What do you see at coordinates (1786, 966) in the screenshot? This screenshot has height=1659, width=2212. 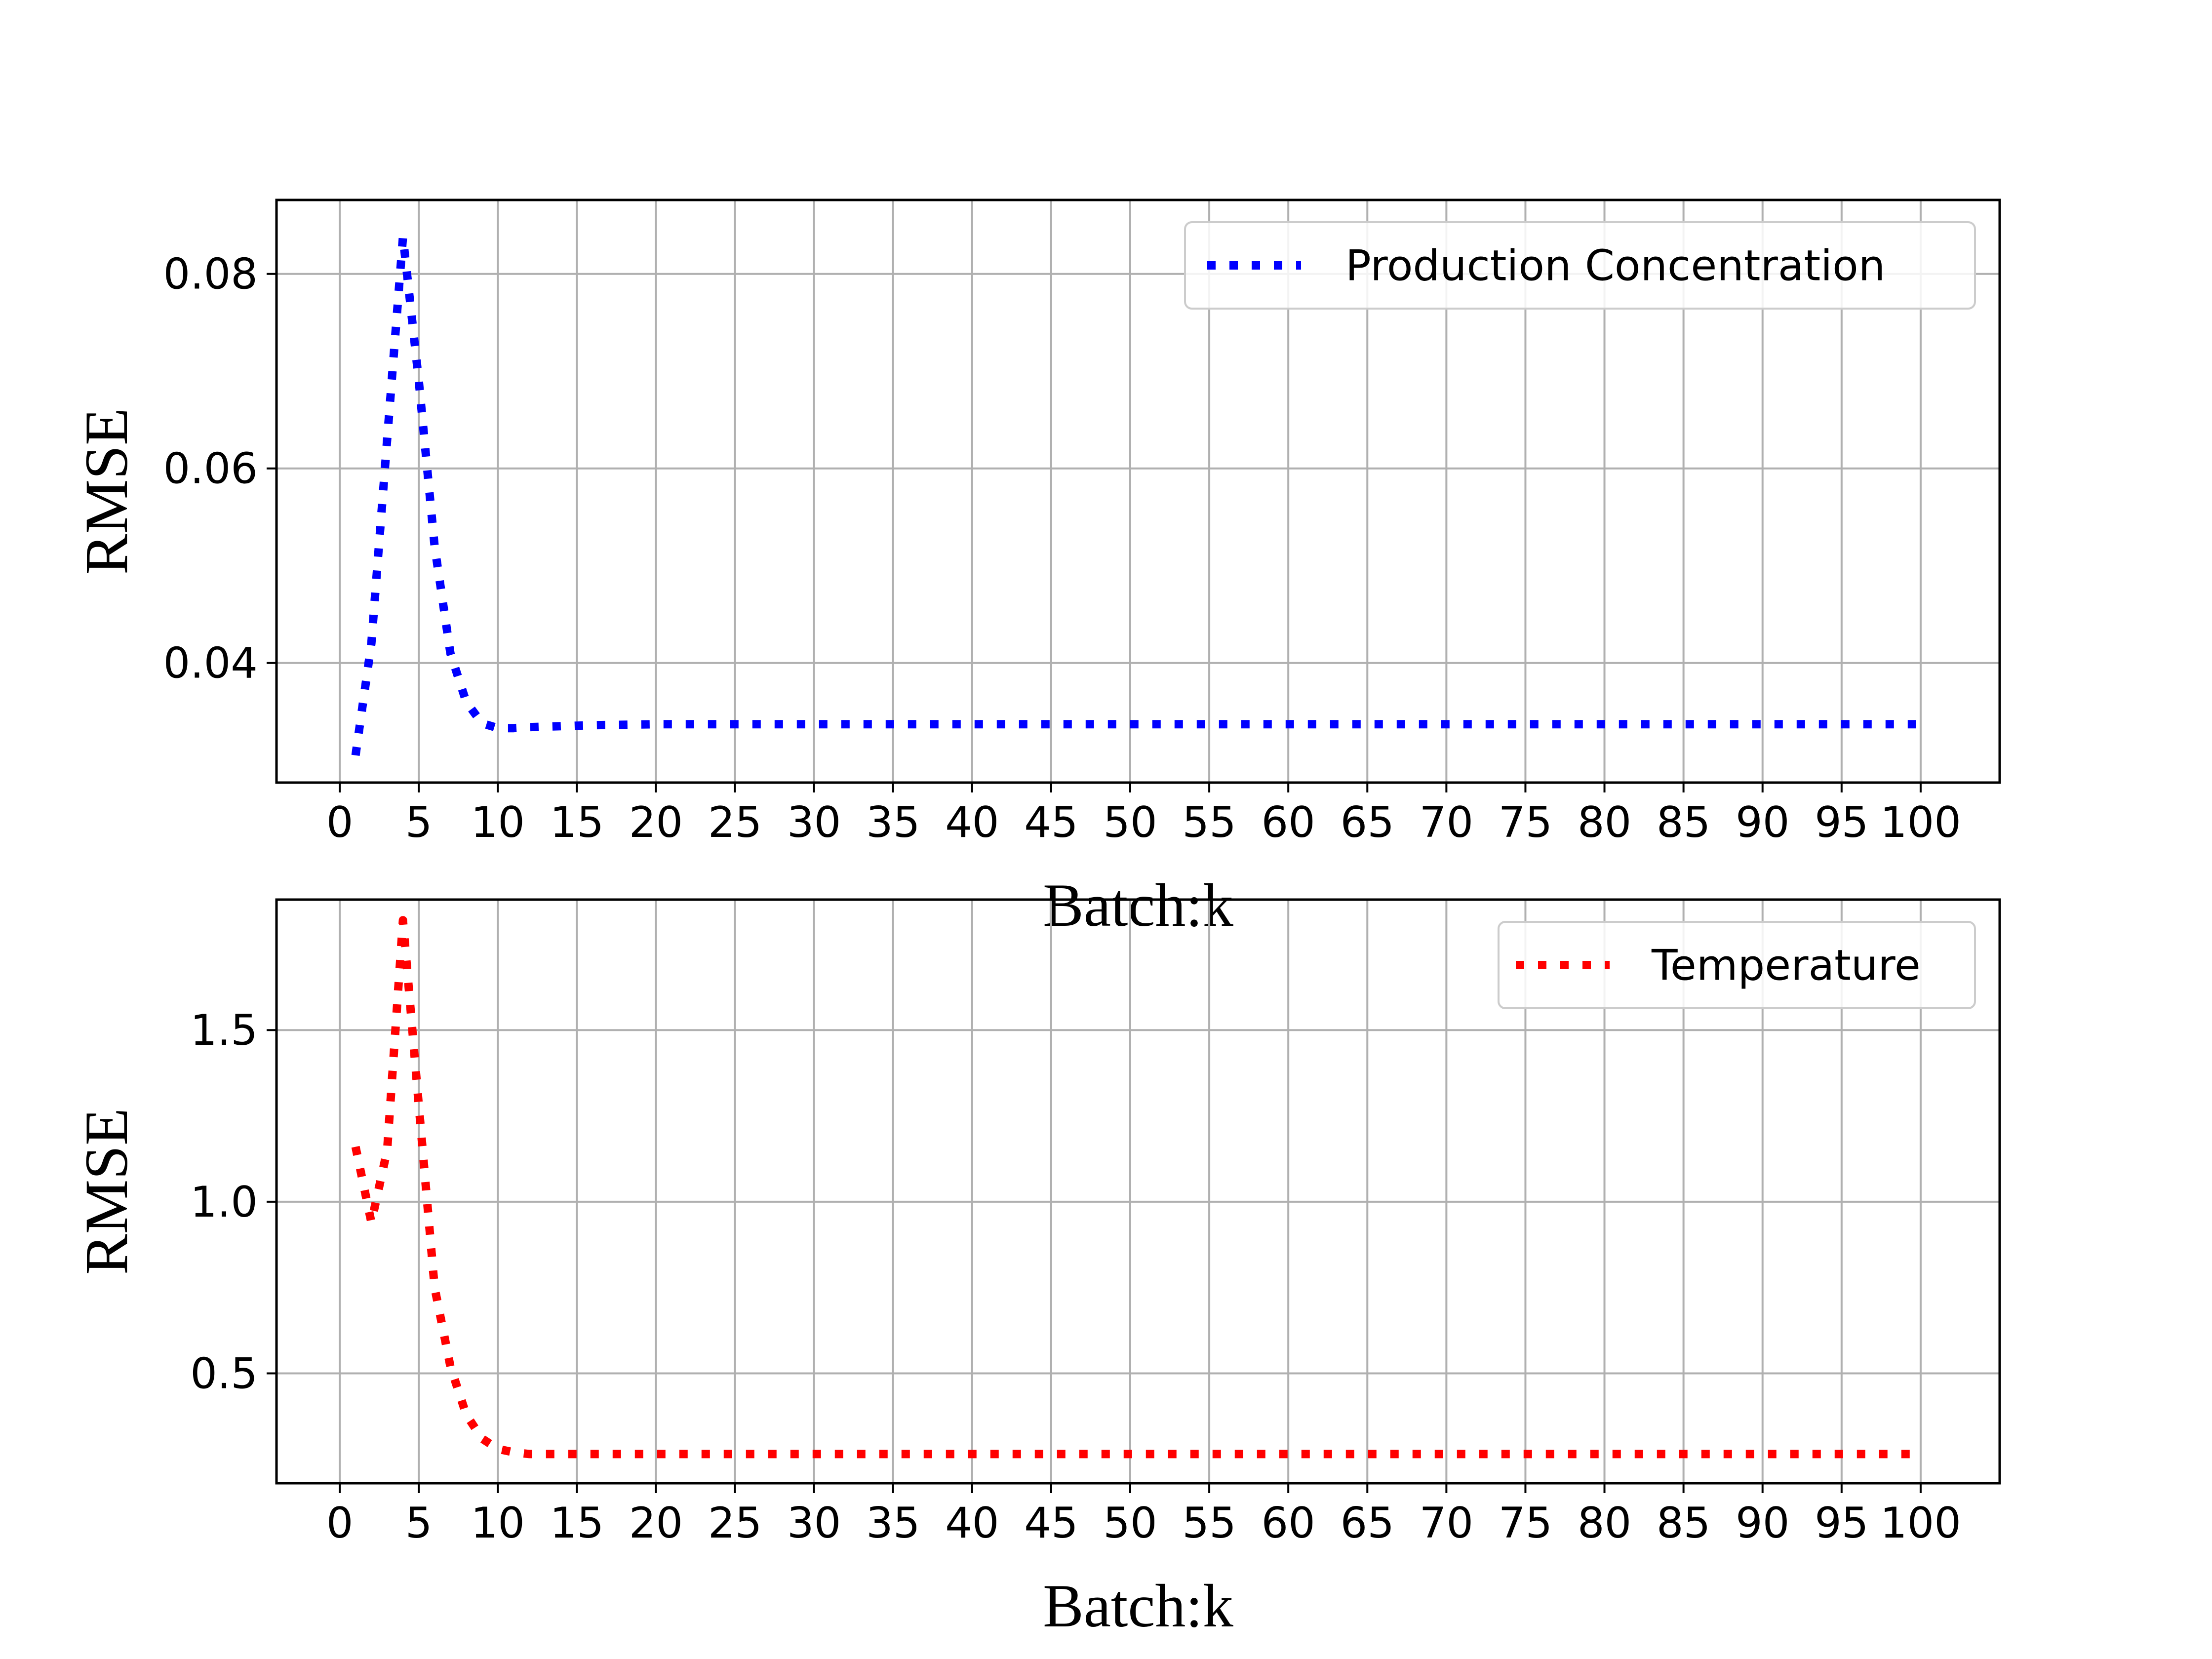 I see `legend-label: Temperature` at bounding box center [1786, 966].